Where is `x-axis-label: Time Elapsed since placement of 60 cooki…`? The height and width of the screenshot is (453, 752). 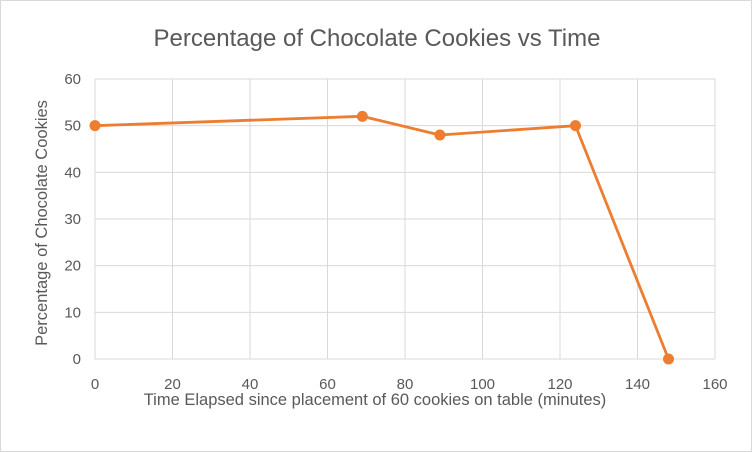
x-axis-label: Time Elapsed since placement of 60 cooki… is located at coordinates (375, 400).